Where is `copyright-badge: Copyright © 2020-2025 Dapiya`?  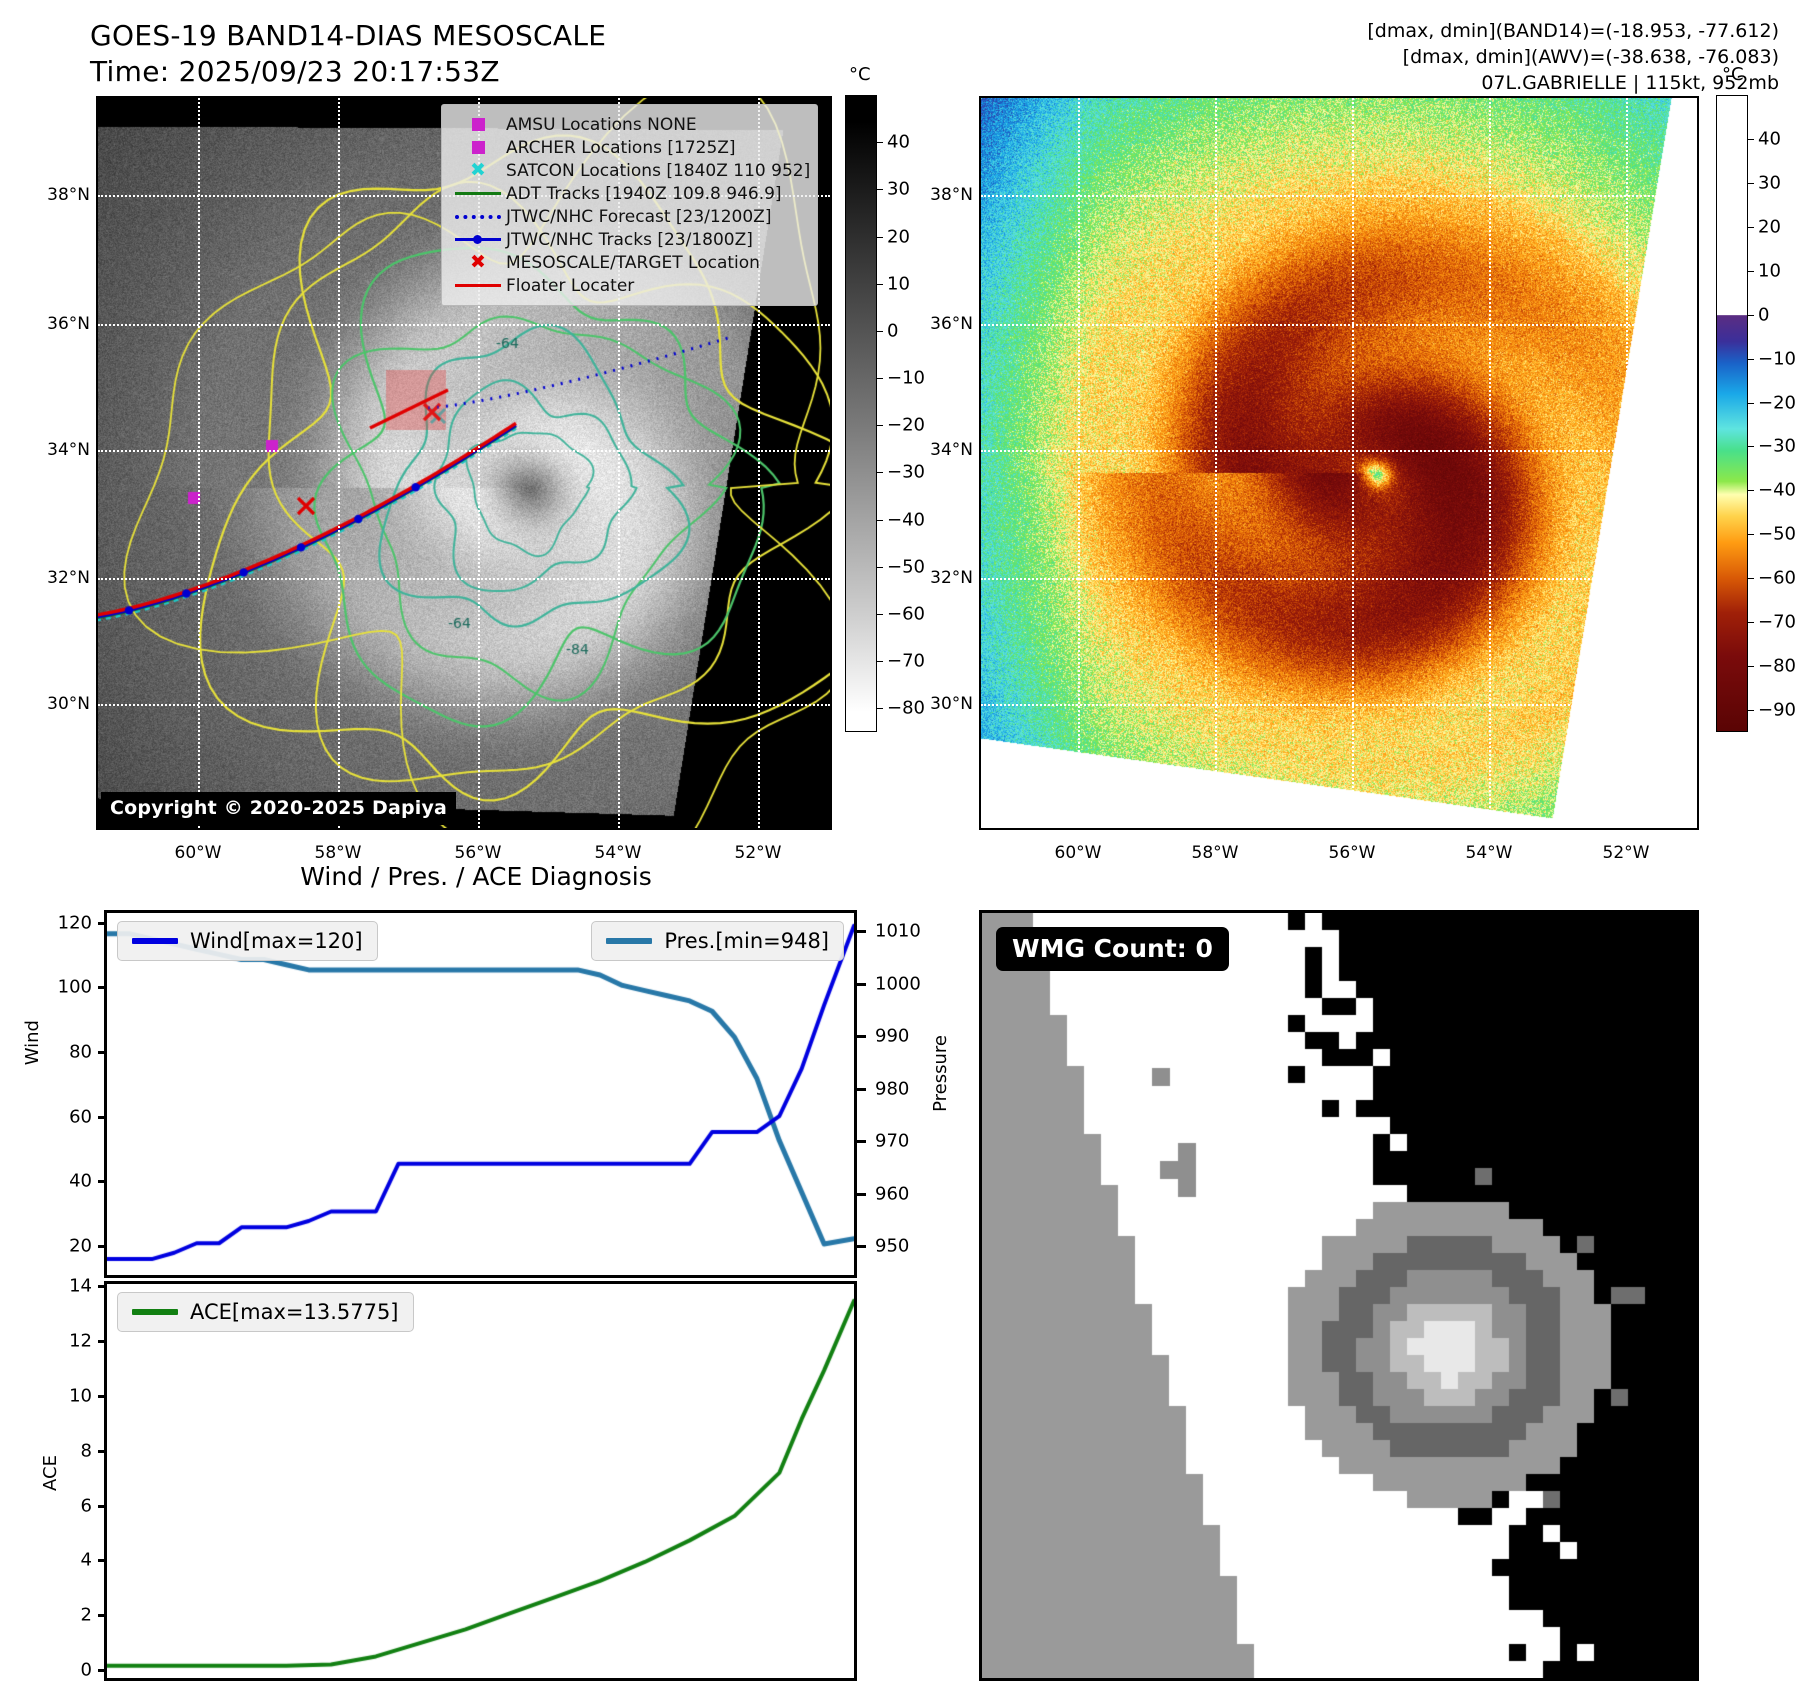
copyright-badge: Copyright © 2020-2025 Dapiya is located at coordinates (279, 808).